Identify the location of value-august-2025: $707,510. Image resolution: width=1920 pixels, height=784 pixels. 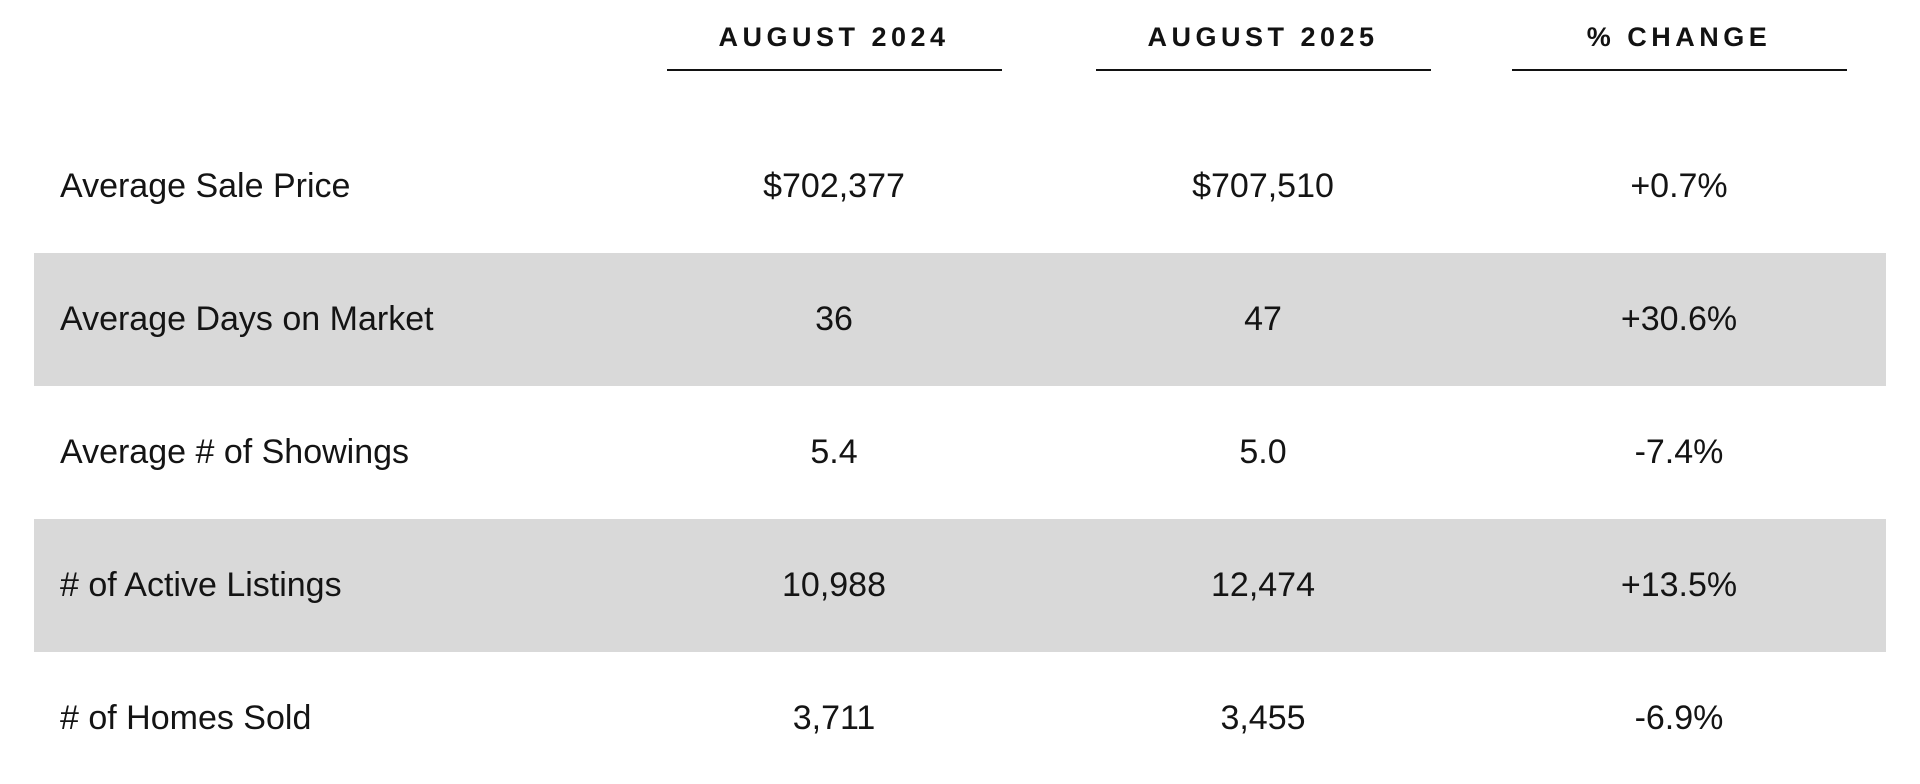
(1263, 186).